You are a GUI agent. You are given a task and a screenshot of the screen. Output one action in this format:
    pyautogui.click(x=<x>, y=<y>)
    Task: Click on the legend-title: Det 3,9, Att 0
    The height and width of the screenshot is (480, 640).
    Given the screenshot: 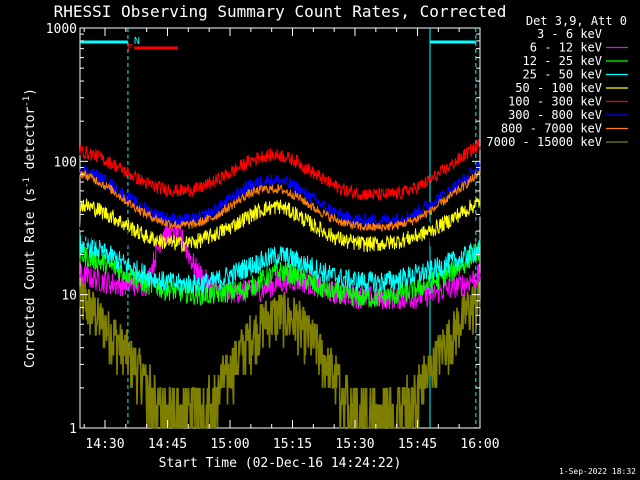 What is the action you would take?
    pyautogui.click(x=576, y=21)
    